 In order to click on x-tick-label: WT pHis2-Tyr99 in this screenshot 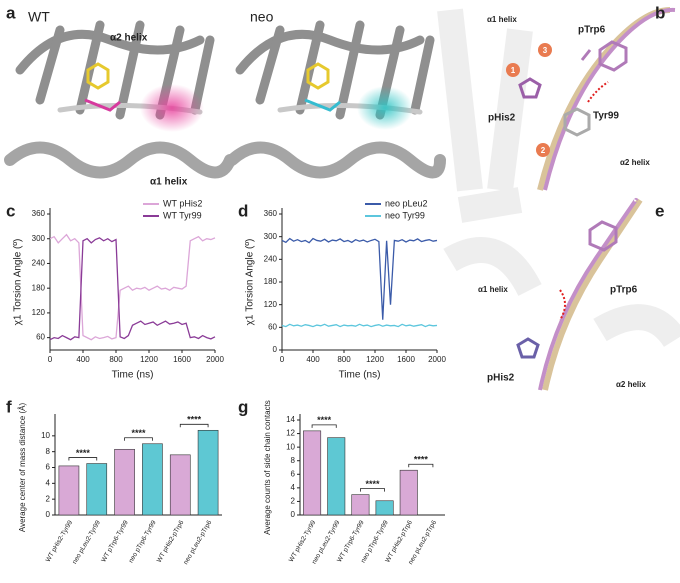, I will do `click(60, 541)`.